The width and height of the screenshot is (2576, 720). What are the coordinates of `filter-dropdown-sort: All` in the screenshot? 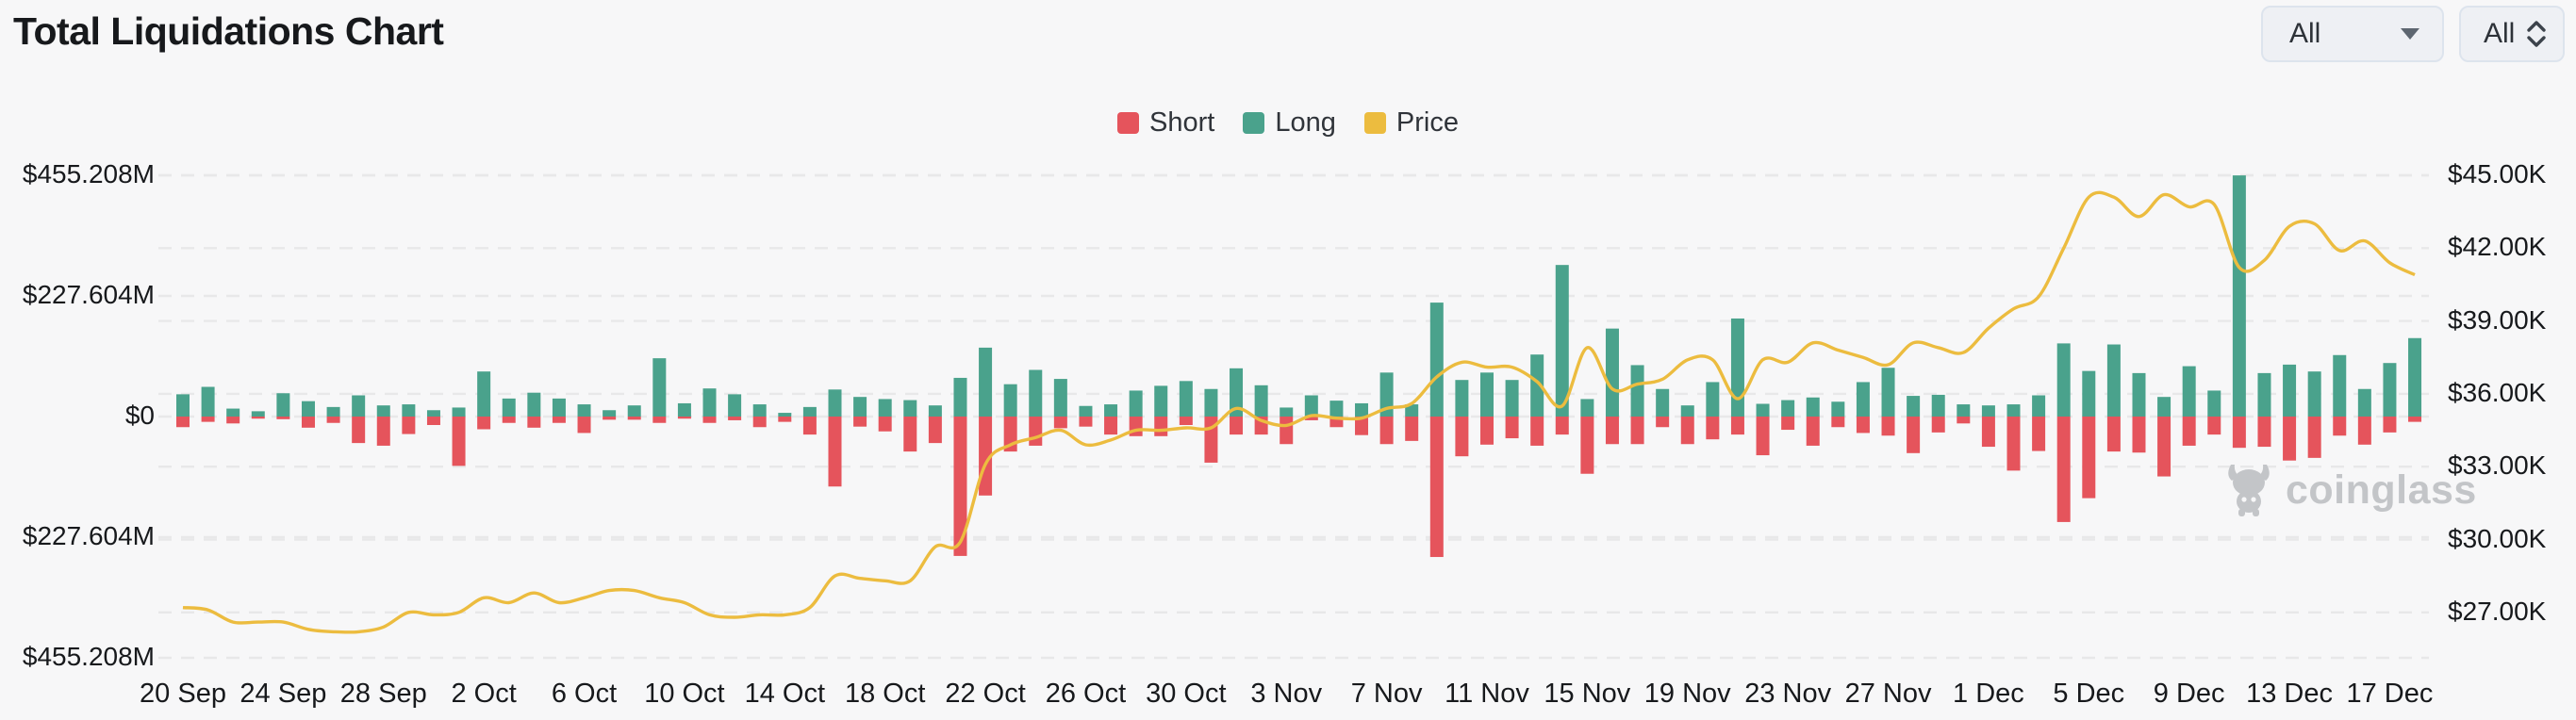 It's located at (2512, 34).